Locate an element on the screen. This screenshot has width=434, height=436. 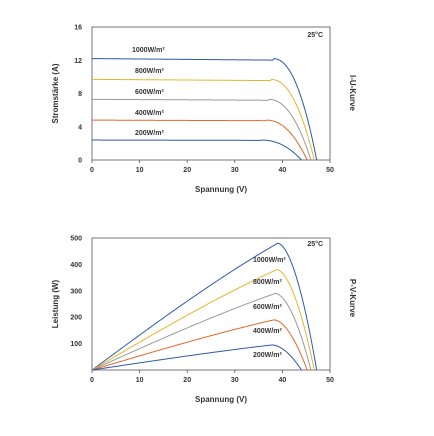
y-tick-label: 4 is located at coordinates (80, 127).